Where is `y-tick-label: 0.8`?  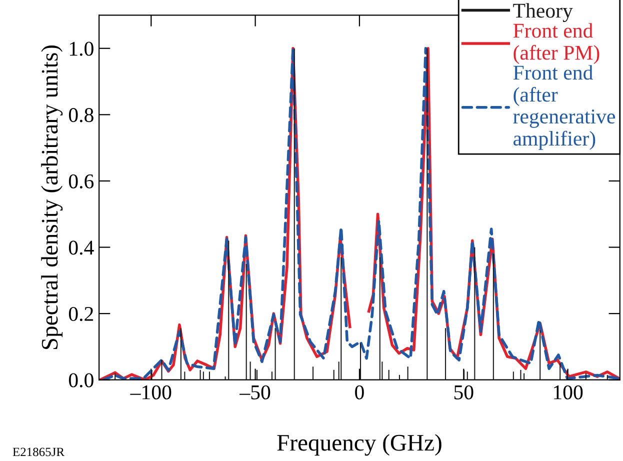 y-tick-label: 0.8 is located at coordinates (81, 115).